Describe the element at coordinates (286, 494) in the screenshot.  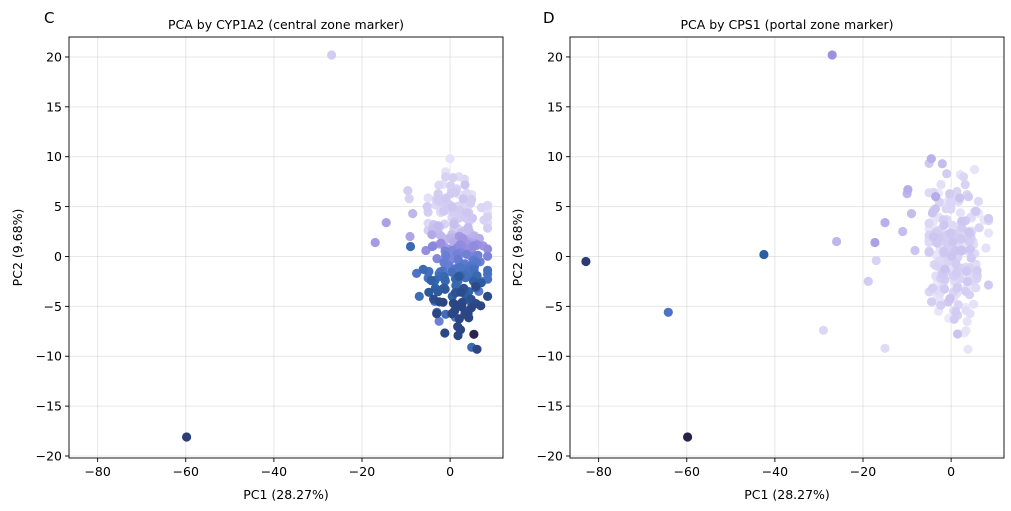
I see `x-axis-label: PC1 (28.27%)` at that location.